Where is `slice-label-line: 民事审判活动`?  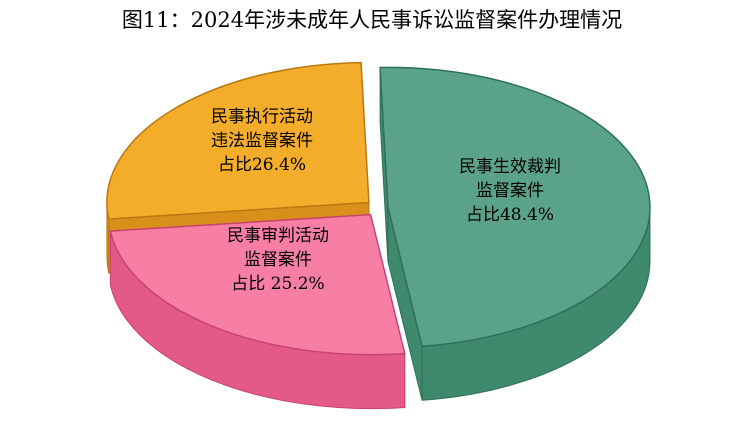
slice-label-line: 民事审判活动 is located at coordinates (278, 236).